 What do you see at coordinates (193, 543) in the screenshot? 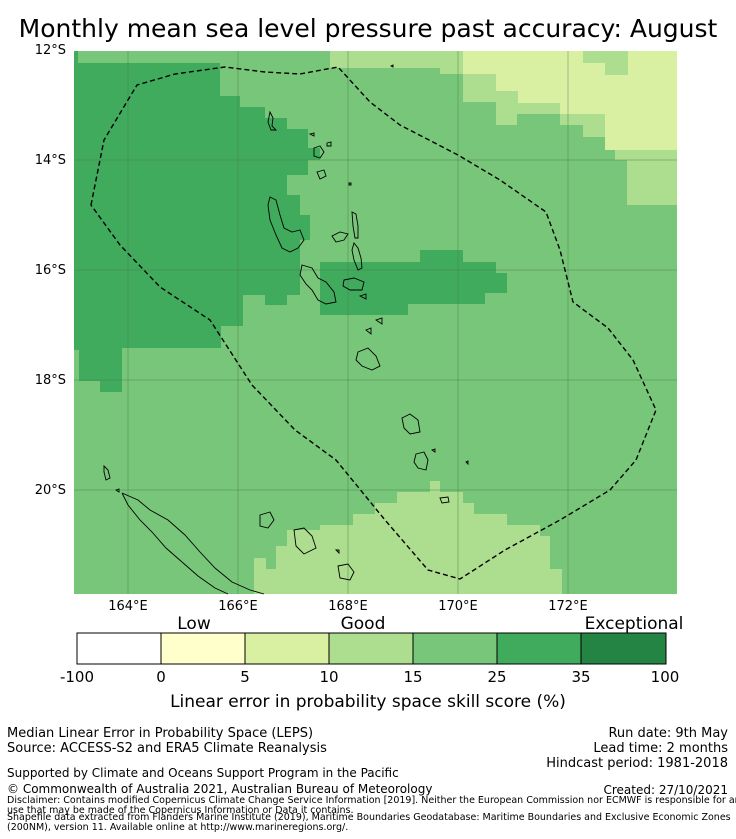
I see `island-new-caledonia` at bounding box center [193, 543].